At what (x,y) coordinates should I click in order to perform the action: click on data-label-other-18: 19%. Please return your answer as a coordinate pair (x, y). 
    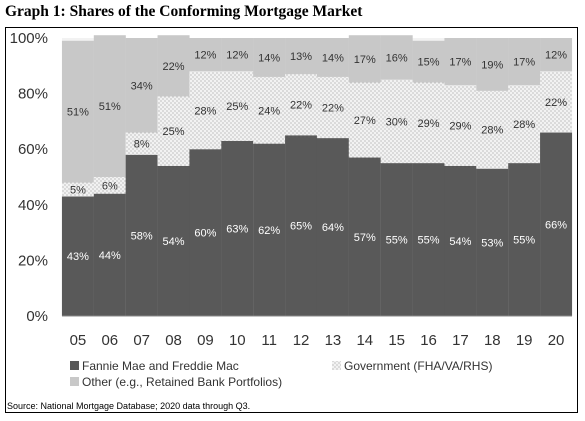
    Looking at the image, I should click on (492, 65).